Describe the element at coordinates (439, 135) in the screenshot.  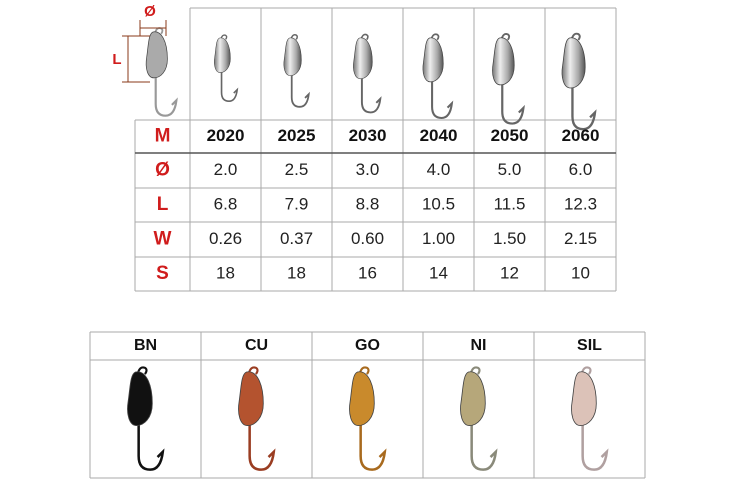
I see `model-number: 2040` at that location.